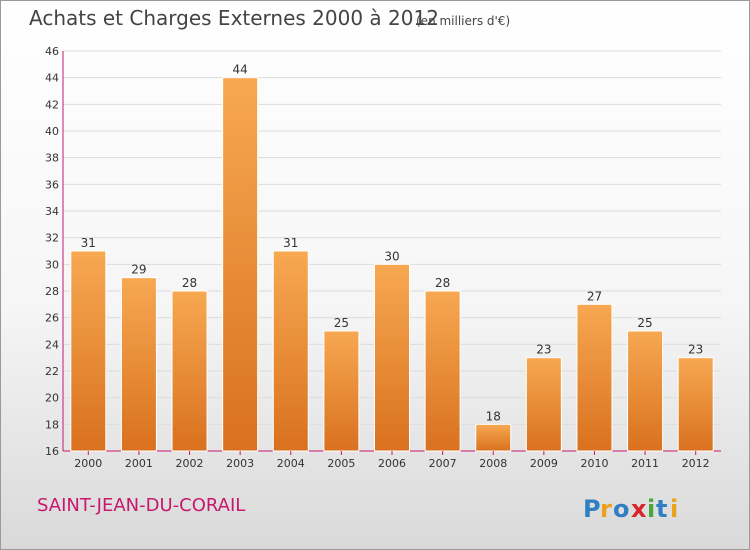 Image resolution: width=750 pixels, height=550 pixels. Describe the element at coordinates (544, 463) in the screenshot. I see `x-tick-label-2009: 2009` at that location.